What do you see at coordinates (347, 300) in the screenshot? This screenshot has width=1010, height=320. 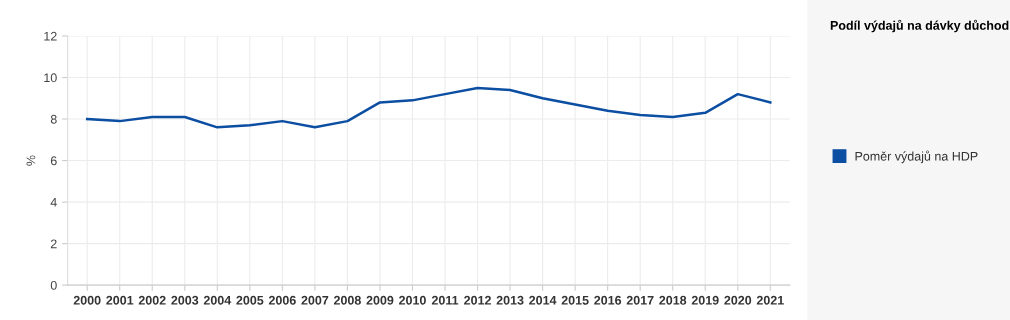 I see `x-tick-label: 2008` at bounding box center [347, 300].